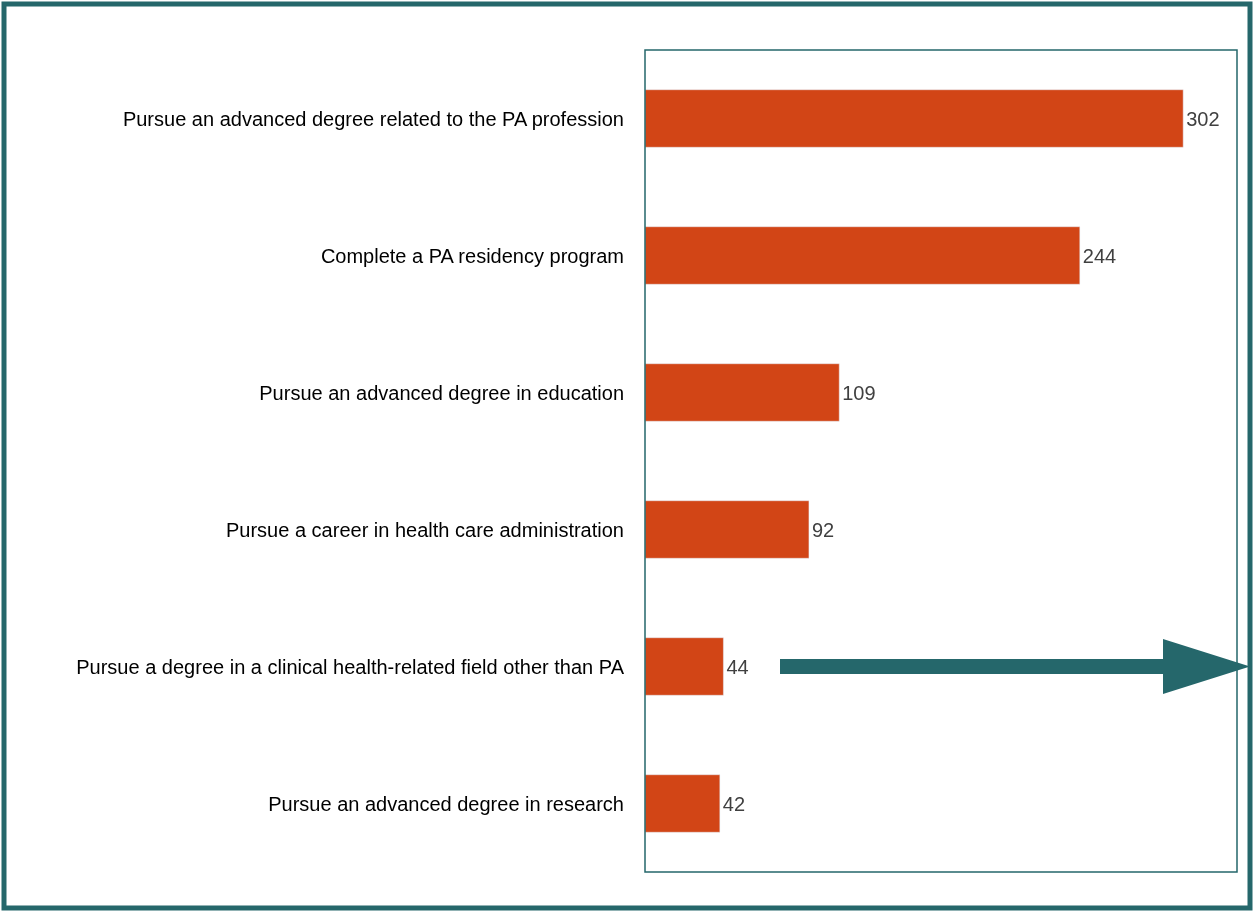  What do you see at coordinates (350, 666) in the screenshot?
I see `y-tick-label: Pursue a degree in a clinical health-related field other than PA` at bounding box center [350, 666].